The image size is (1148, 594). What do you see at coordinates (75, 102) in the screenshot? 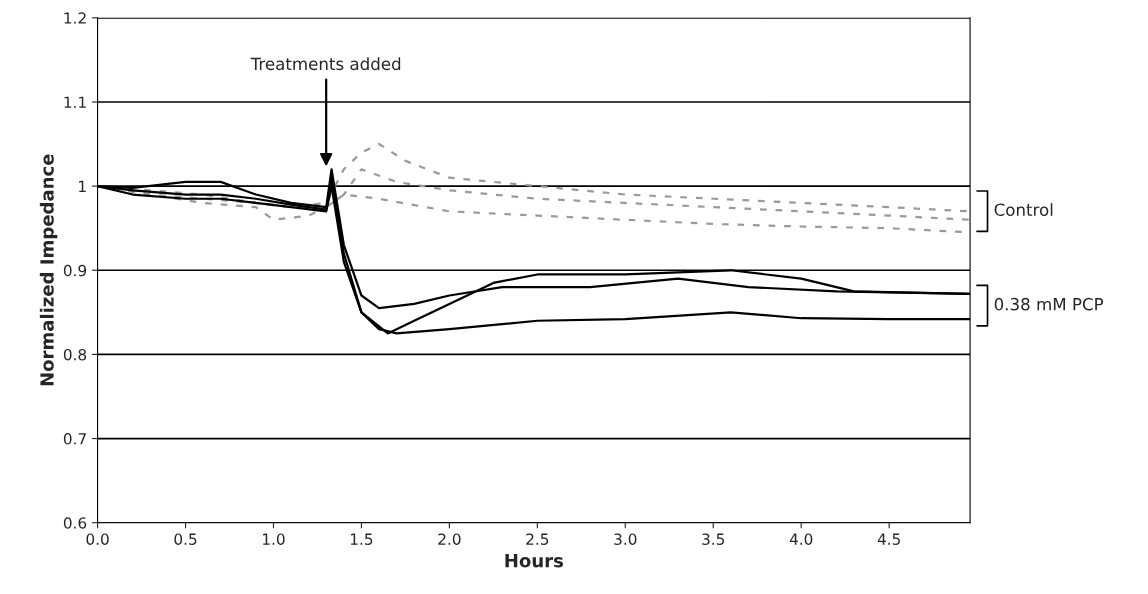
I see `y-tick-label: 1.1` at bounding box center [75, 102].